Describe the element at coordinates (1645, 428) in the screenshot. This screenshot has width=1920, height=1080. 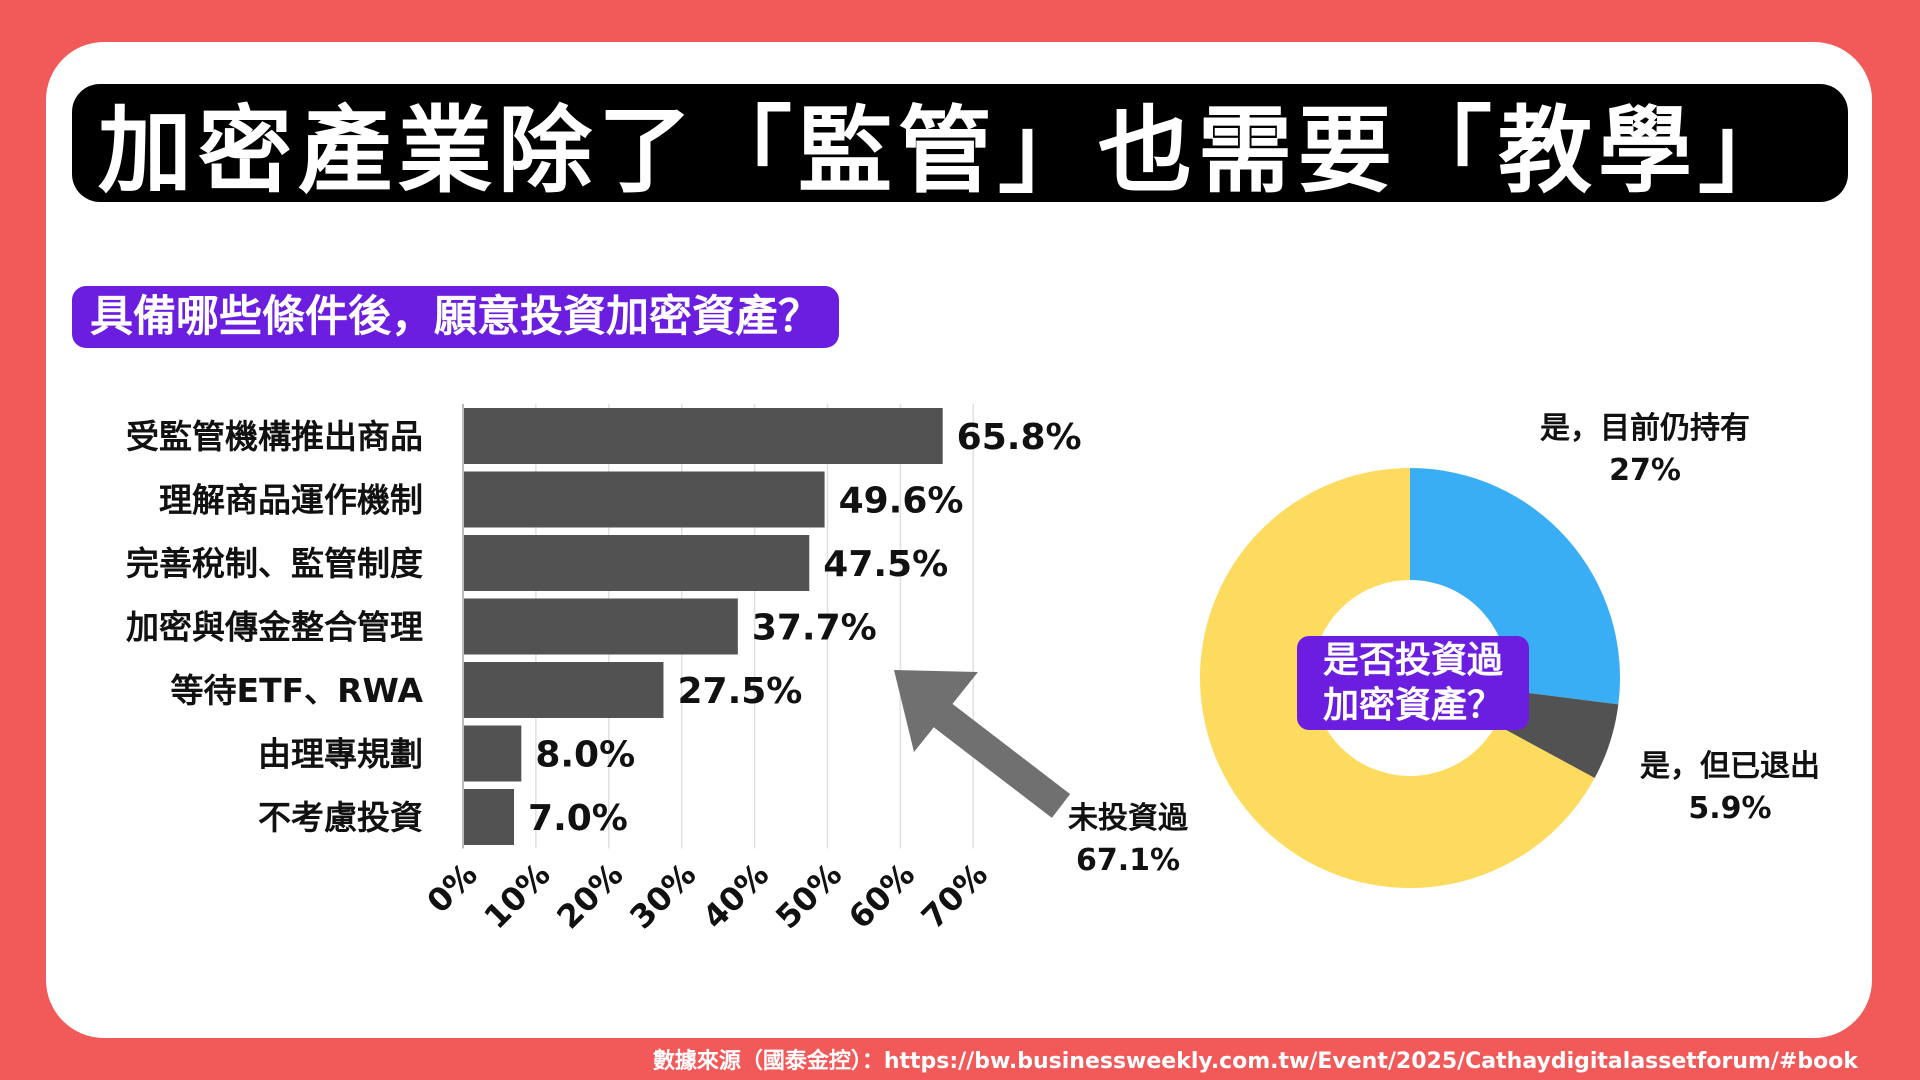
I see `pie-label-holding-name: 是，目前仍持有` at that location.